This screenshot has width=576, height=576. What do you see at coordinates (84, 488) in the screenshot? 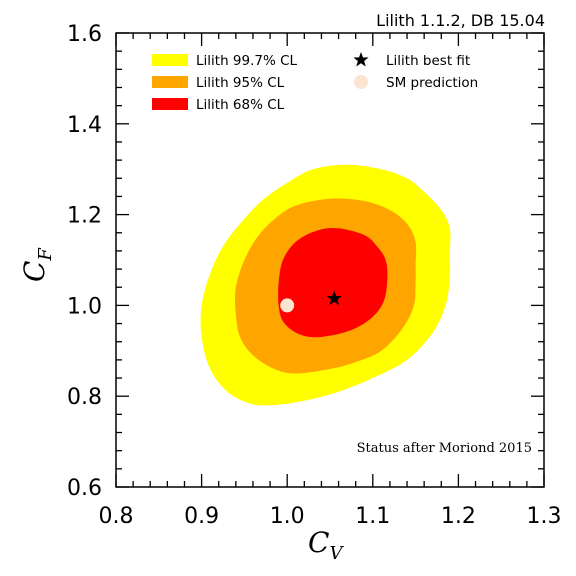
I see `y-tick-label: 0.6` at bounding box center [84, 488].